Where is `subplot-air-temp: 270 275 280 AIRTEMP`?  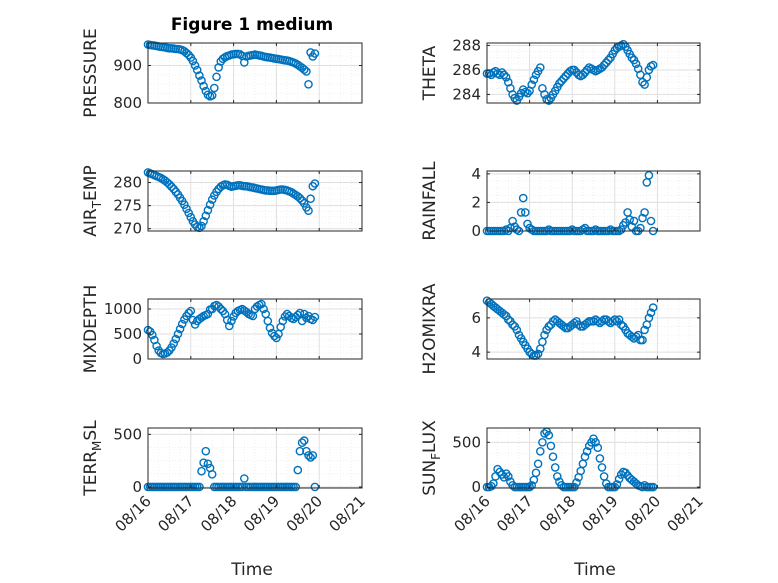 subplot-air-temp: 270 275 280 AIRTEMP is located at coordinates (222, 201).